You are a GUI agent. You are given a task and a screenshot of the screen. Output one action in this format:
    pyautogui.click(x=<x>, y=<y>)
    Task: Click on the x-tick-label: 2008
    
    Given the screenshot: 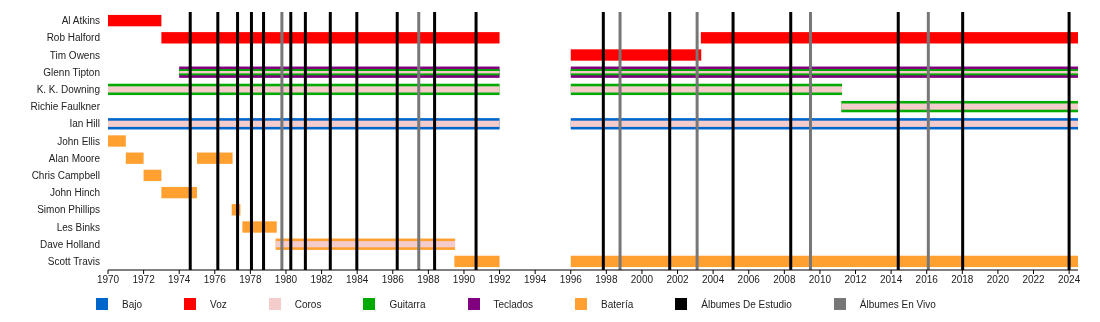 What is the action you would take?
    pyautogui.click(x=784, y=280)
    